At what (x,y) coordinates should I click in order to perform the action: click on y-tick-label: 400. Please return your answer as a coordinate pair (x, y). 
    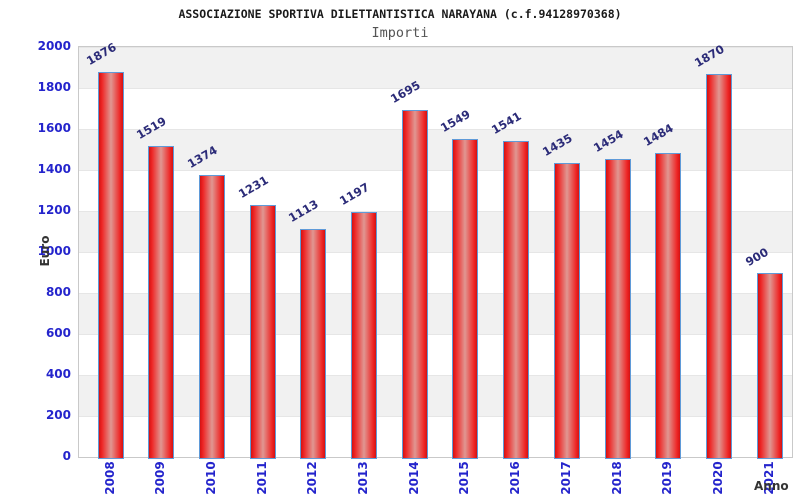
    Looking at the image, I should click on (58, 374).